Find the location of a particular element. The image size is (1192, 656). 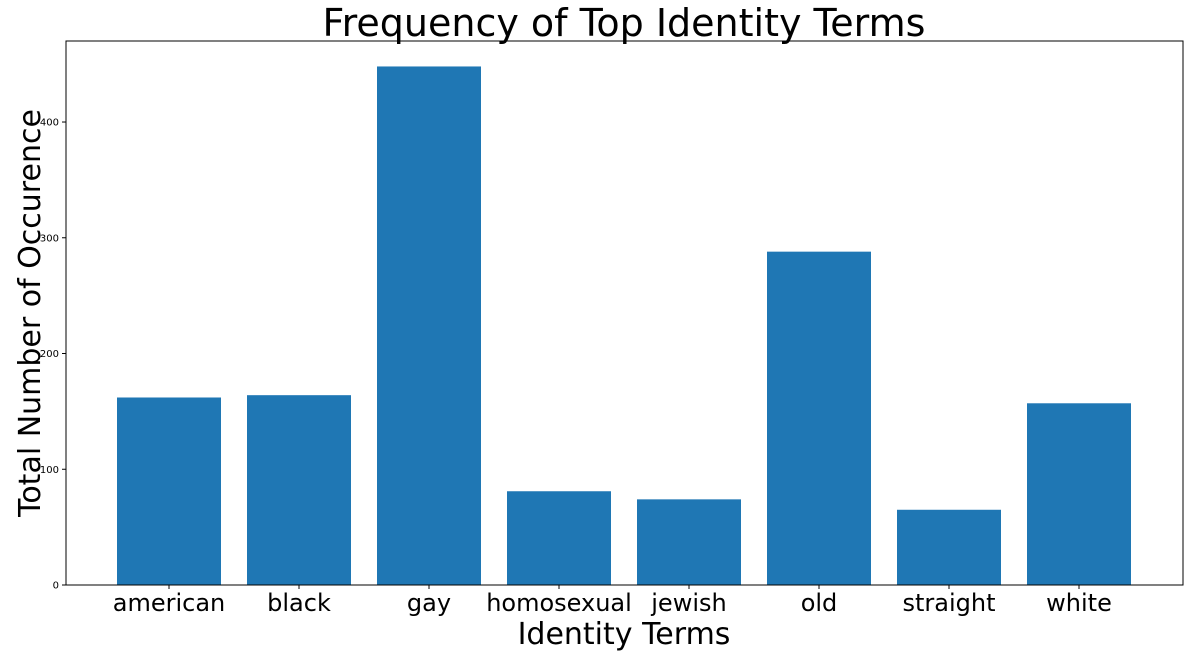

y-tick-label: 300 is located at coordinates (49, 238).